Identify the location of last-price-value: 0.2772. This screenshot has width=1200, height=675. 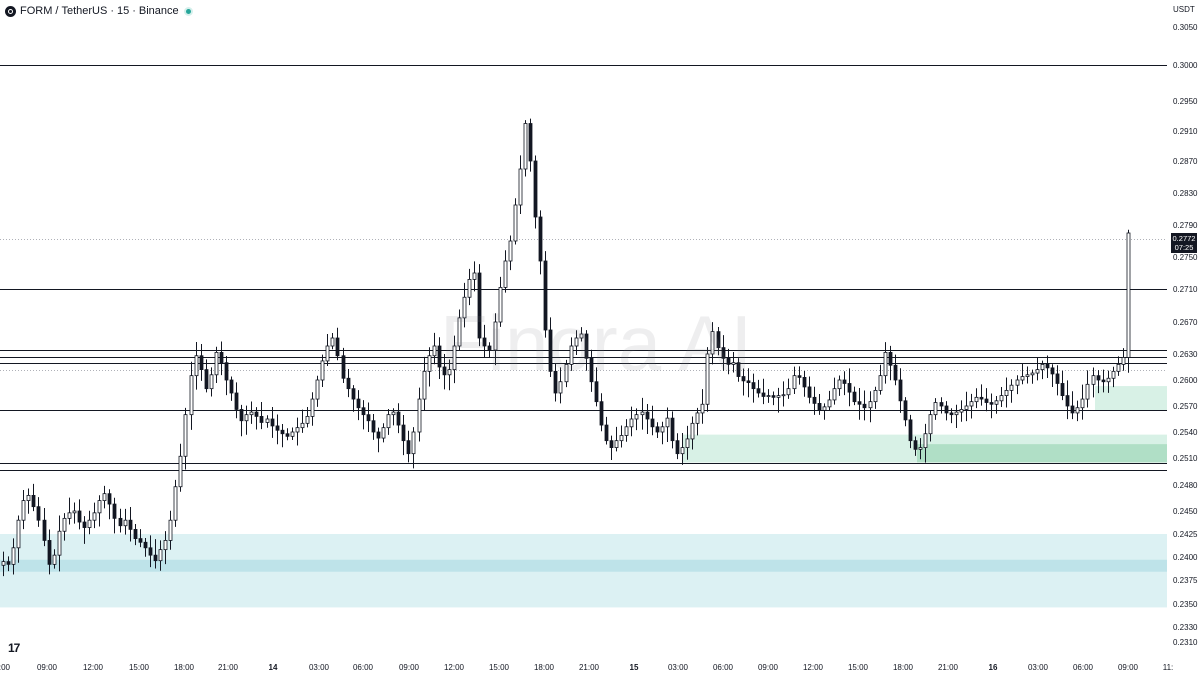
(1184, 238).